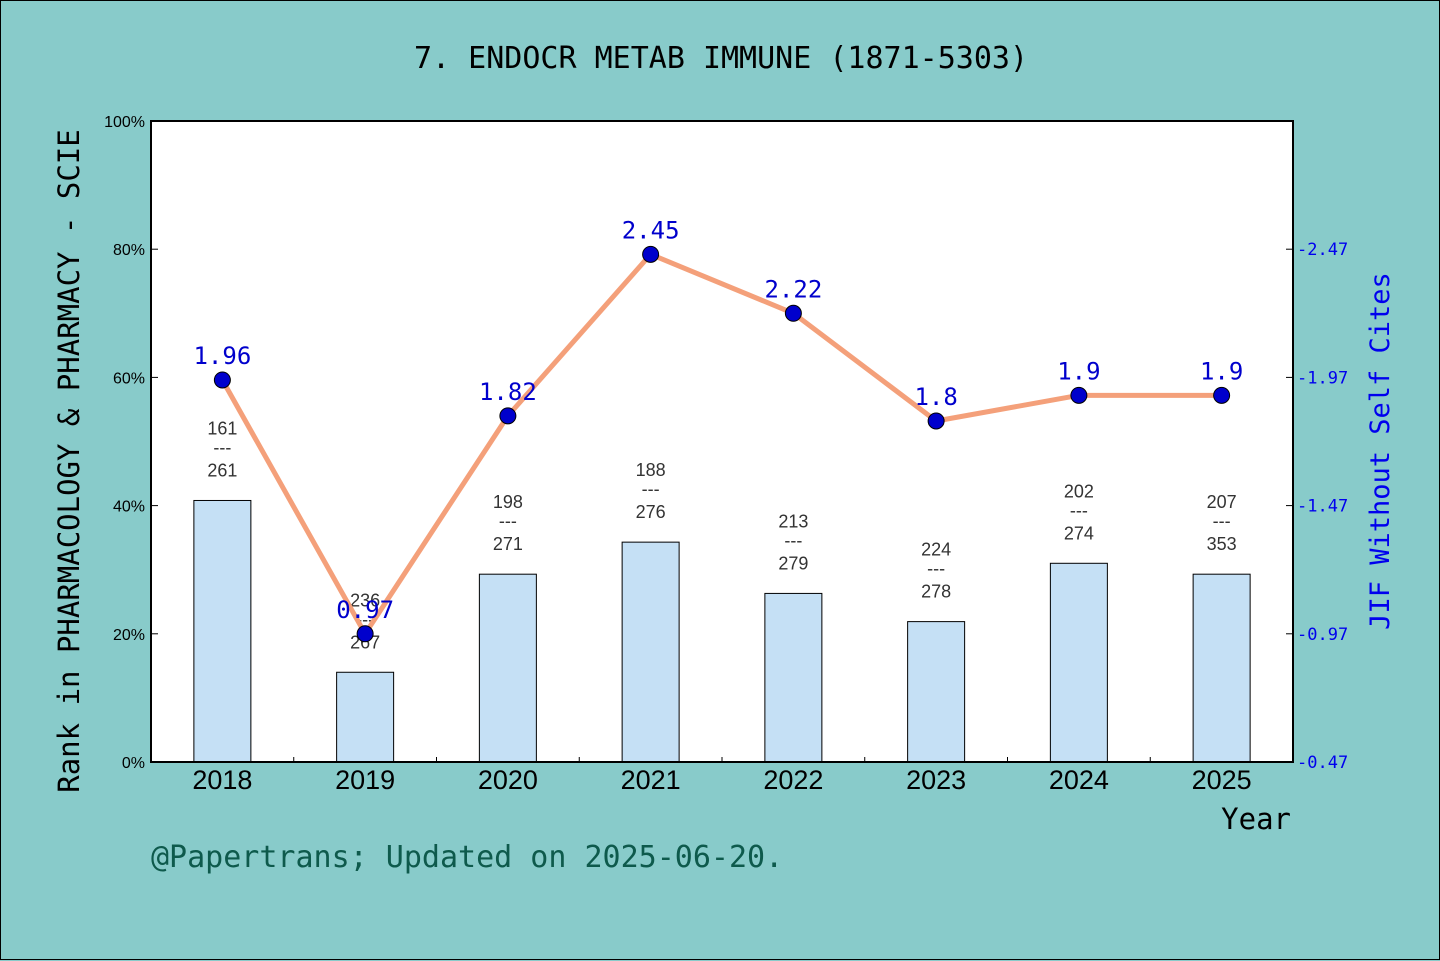 This screenshot has width=1440, height=961. What do you see at coordinates (131, 443) in the screenshot?
I see `left-axis: 0% 20% 40% 60% 80% 100%` at bounding box center [131, 443].